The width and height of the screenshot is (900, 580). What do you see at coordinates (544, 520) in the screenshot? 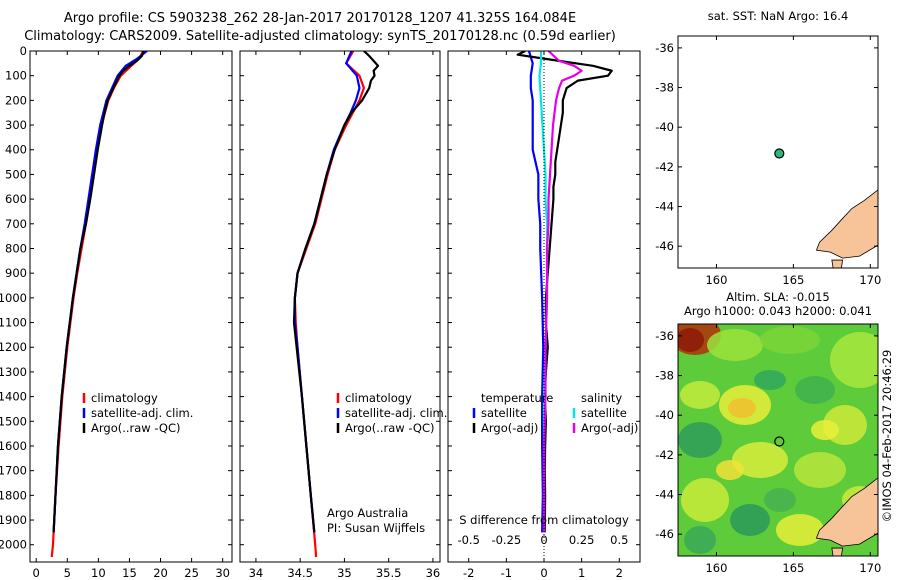
I see `diff-top-axis-label: S difference from climatology` at bounding box center [544, 520].